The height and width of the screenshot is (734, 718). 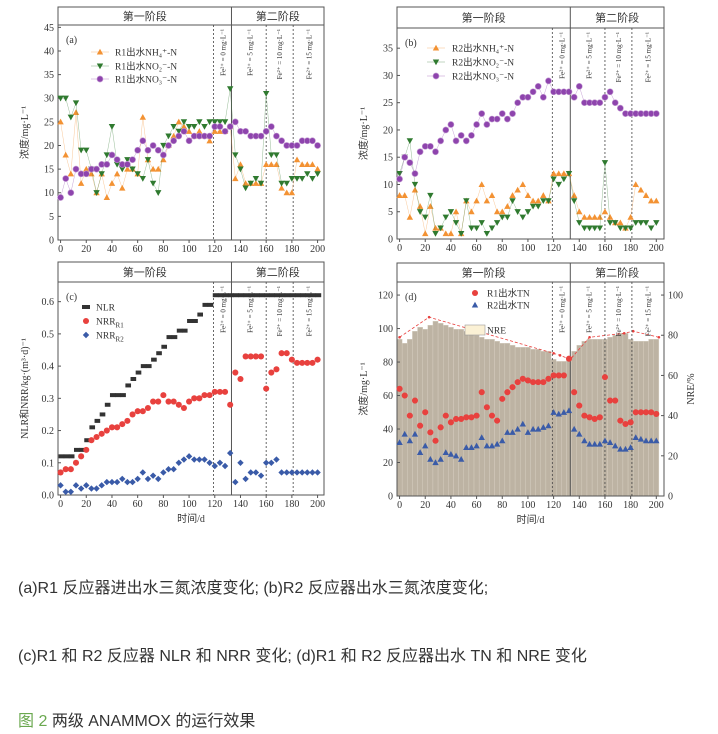 What do you see at coordinates (49, 122) in the screenshot?
I see `y-tick-label: 25` at bounding box center [49, 122].